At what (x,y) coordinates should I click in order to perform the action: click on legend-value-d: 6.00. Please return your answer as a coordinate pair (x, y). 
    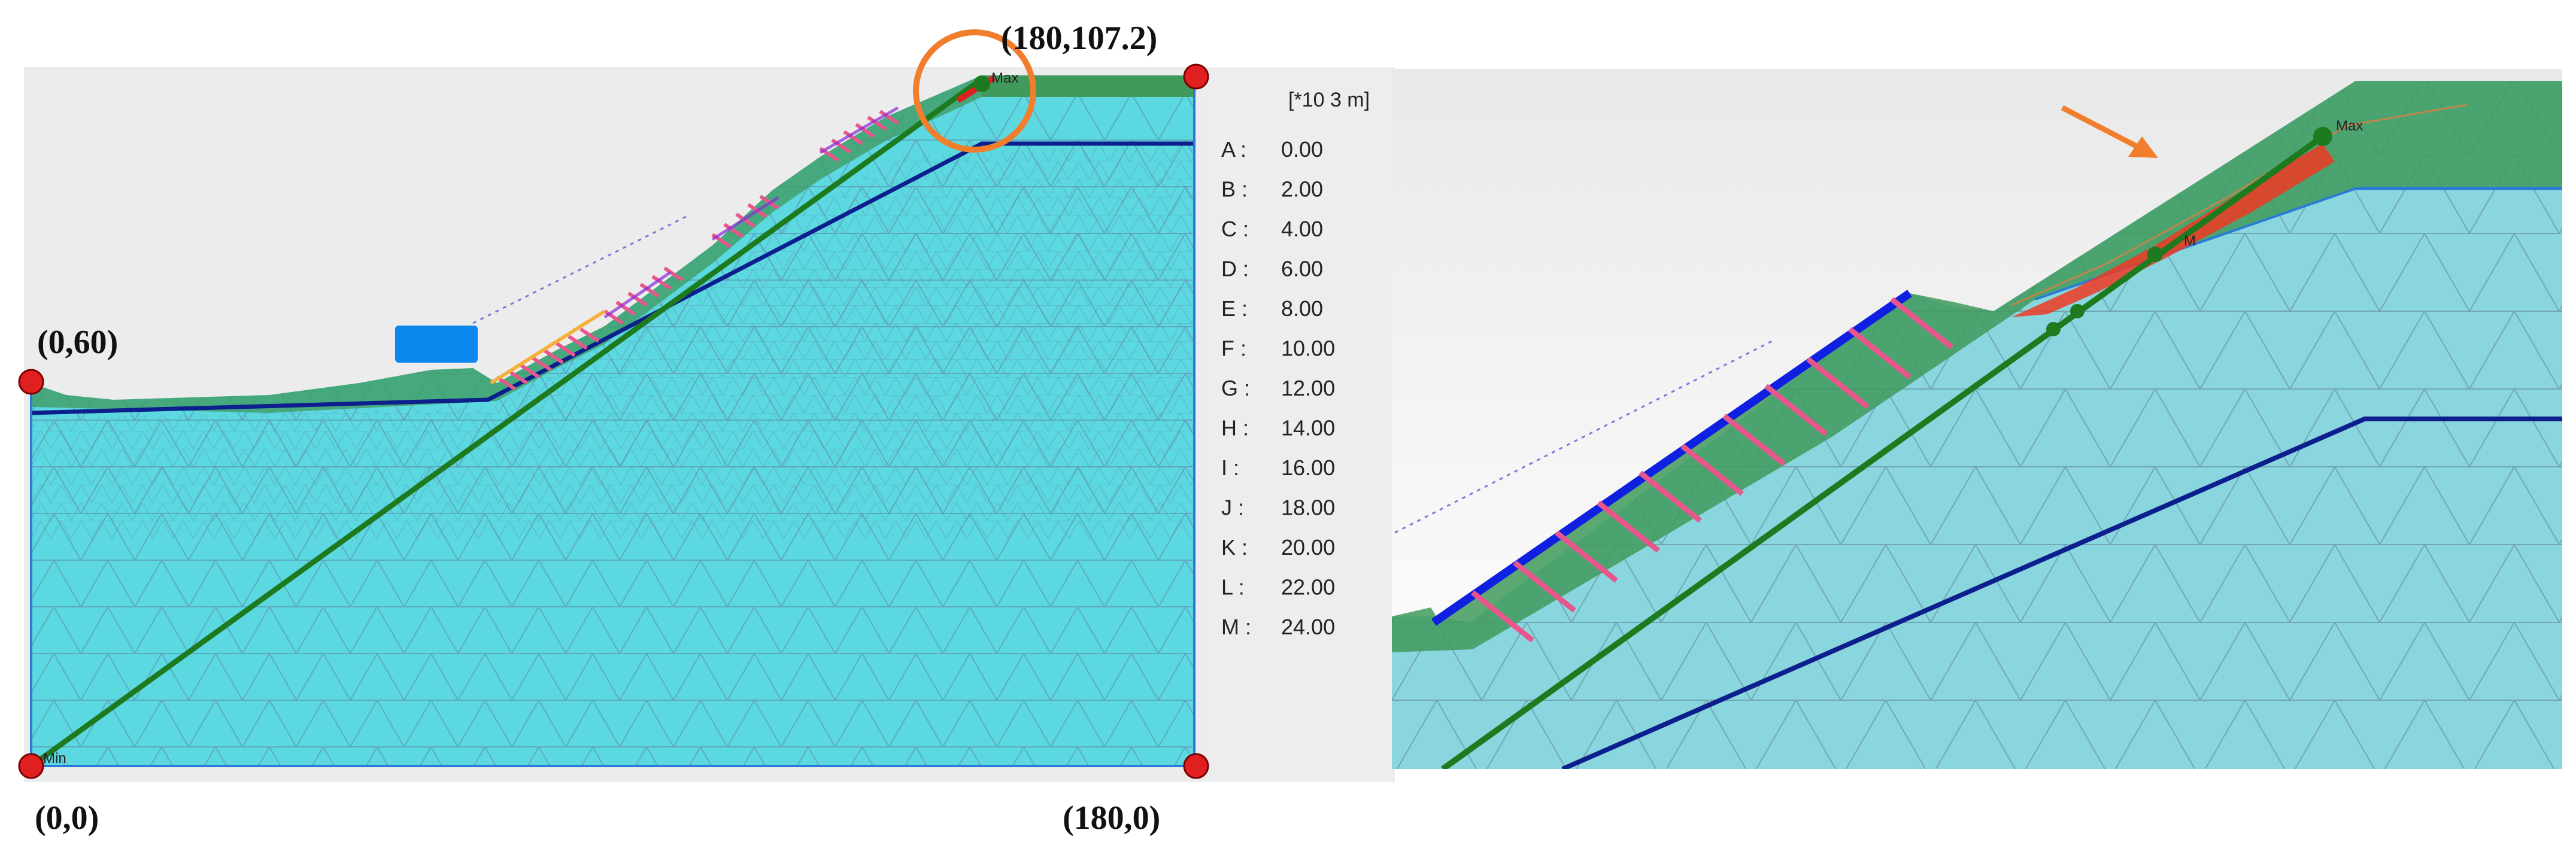
    Looking at the image, I should click on (1302, 269).